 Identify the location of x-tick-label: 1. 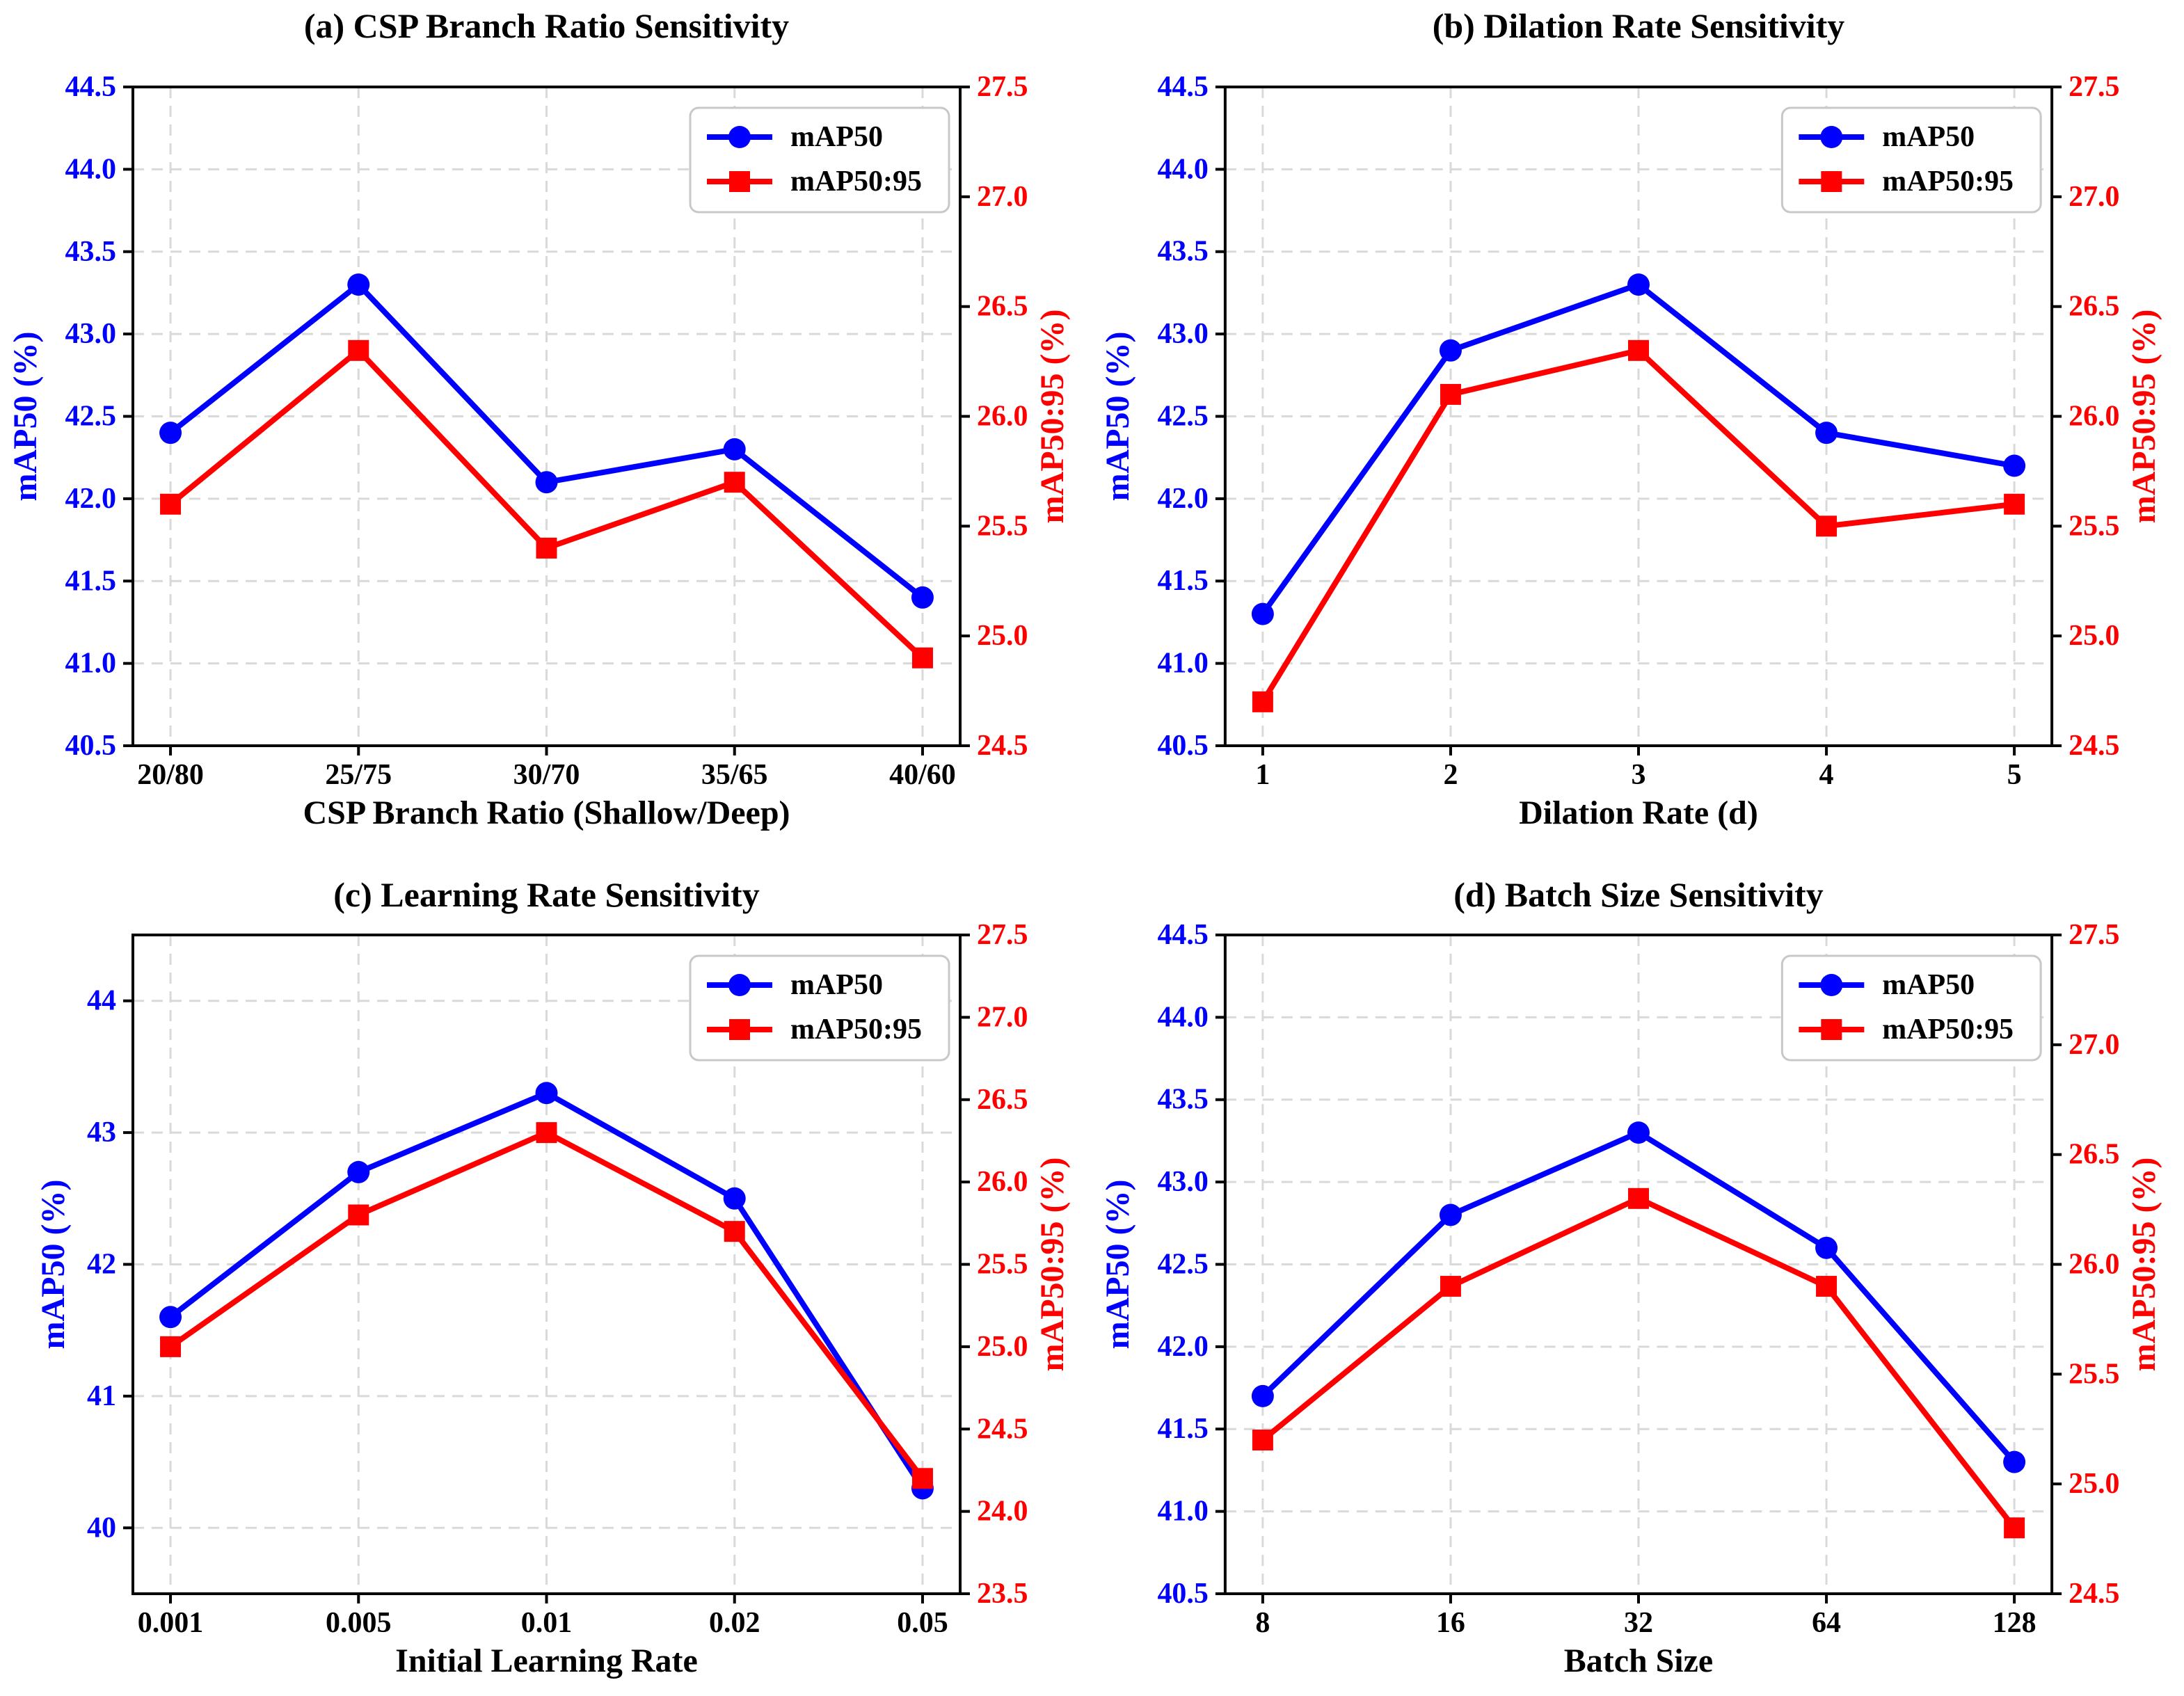
(1263, 775).